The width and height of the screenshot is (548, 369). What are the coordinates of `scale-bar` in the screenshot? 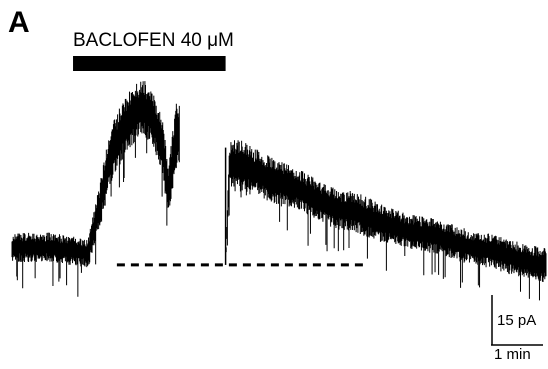 It's located at (517, 320).